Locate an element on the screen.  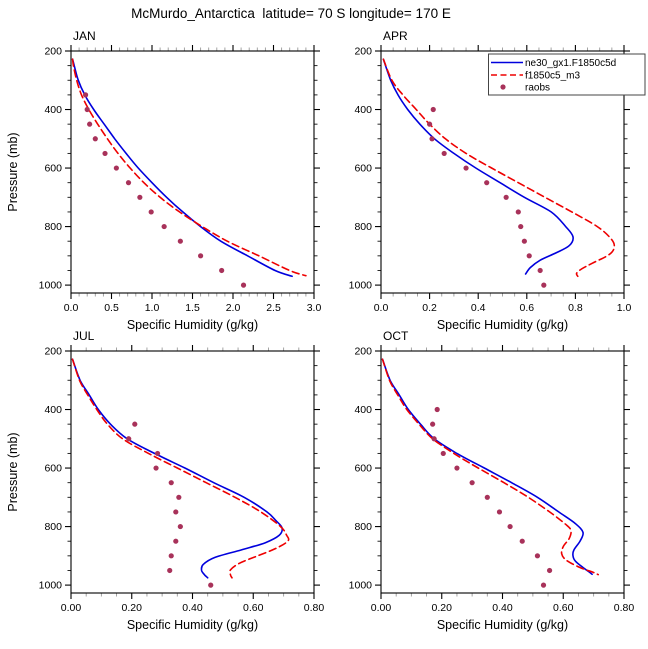
x-tick-label: 0.5 is located at coordinates (111, 308).